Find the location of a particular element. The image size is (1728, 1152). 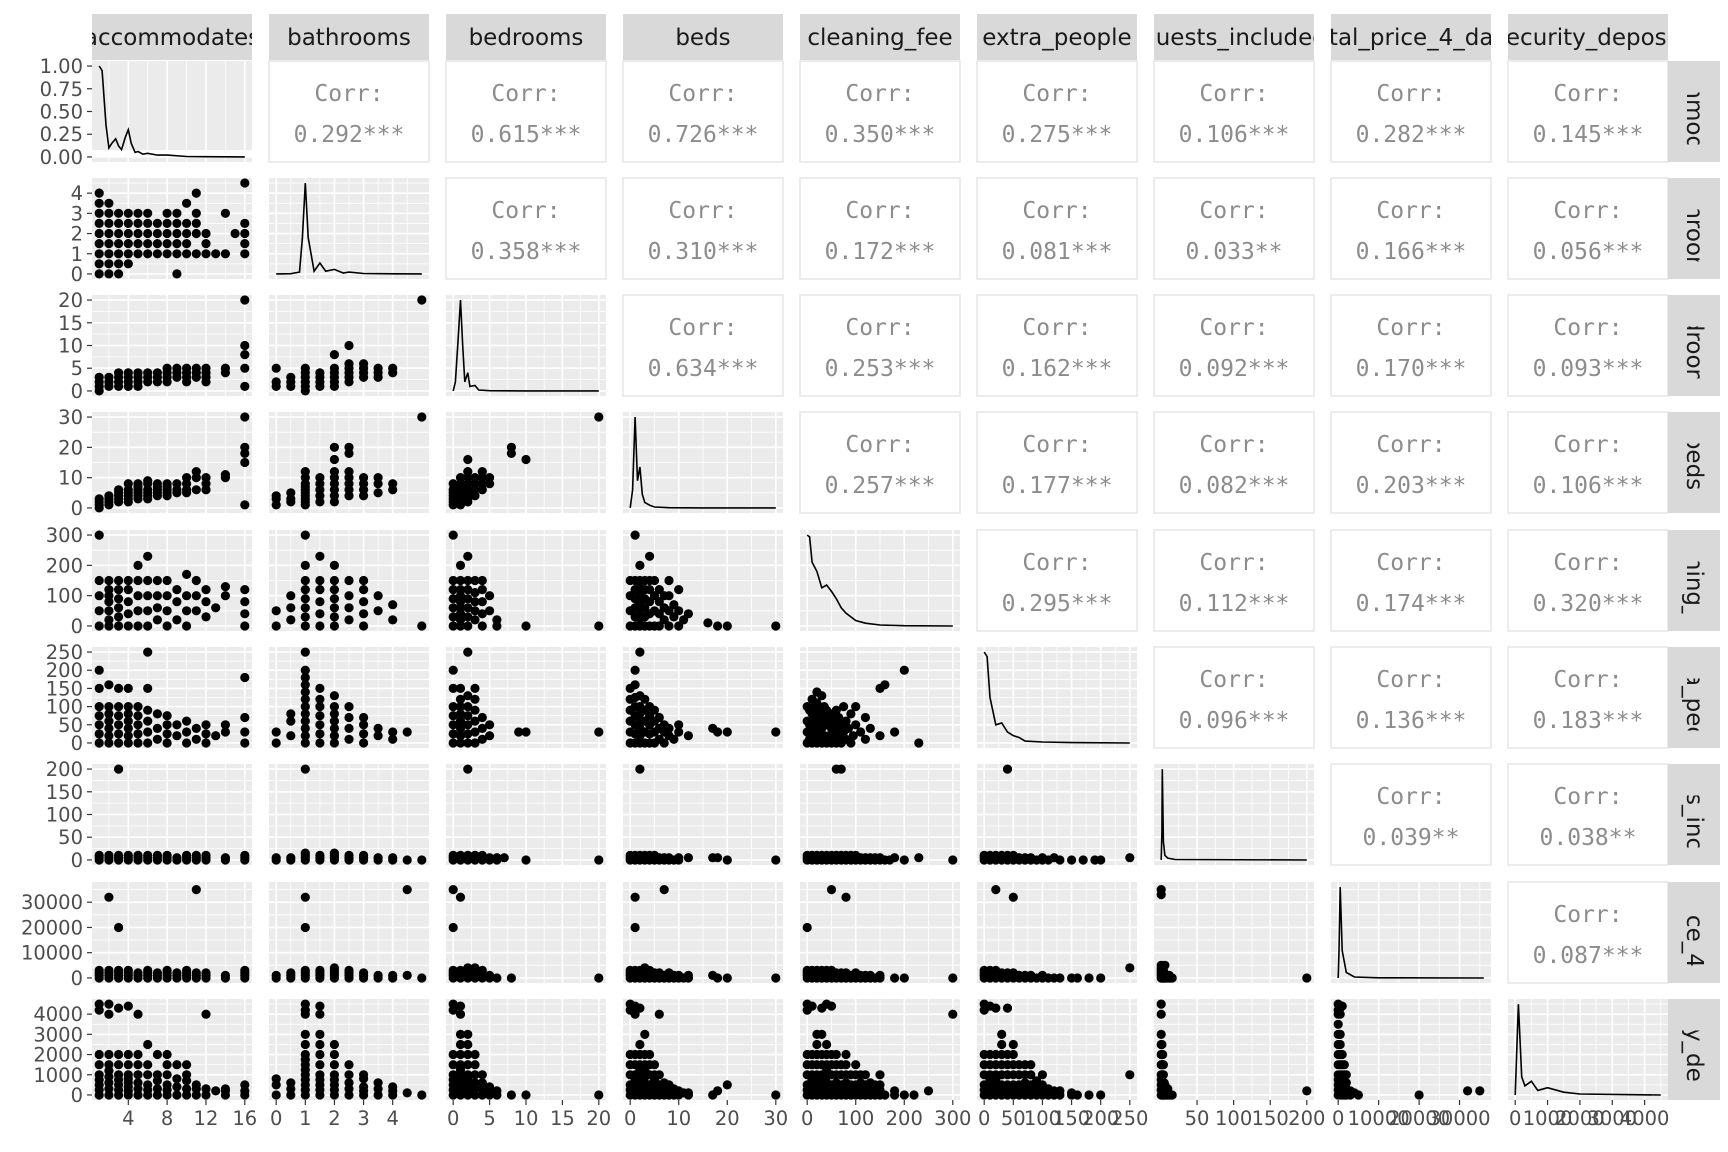

correlation-value: 0.257*** is located at coordinates (880, 486).